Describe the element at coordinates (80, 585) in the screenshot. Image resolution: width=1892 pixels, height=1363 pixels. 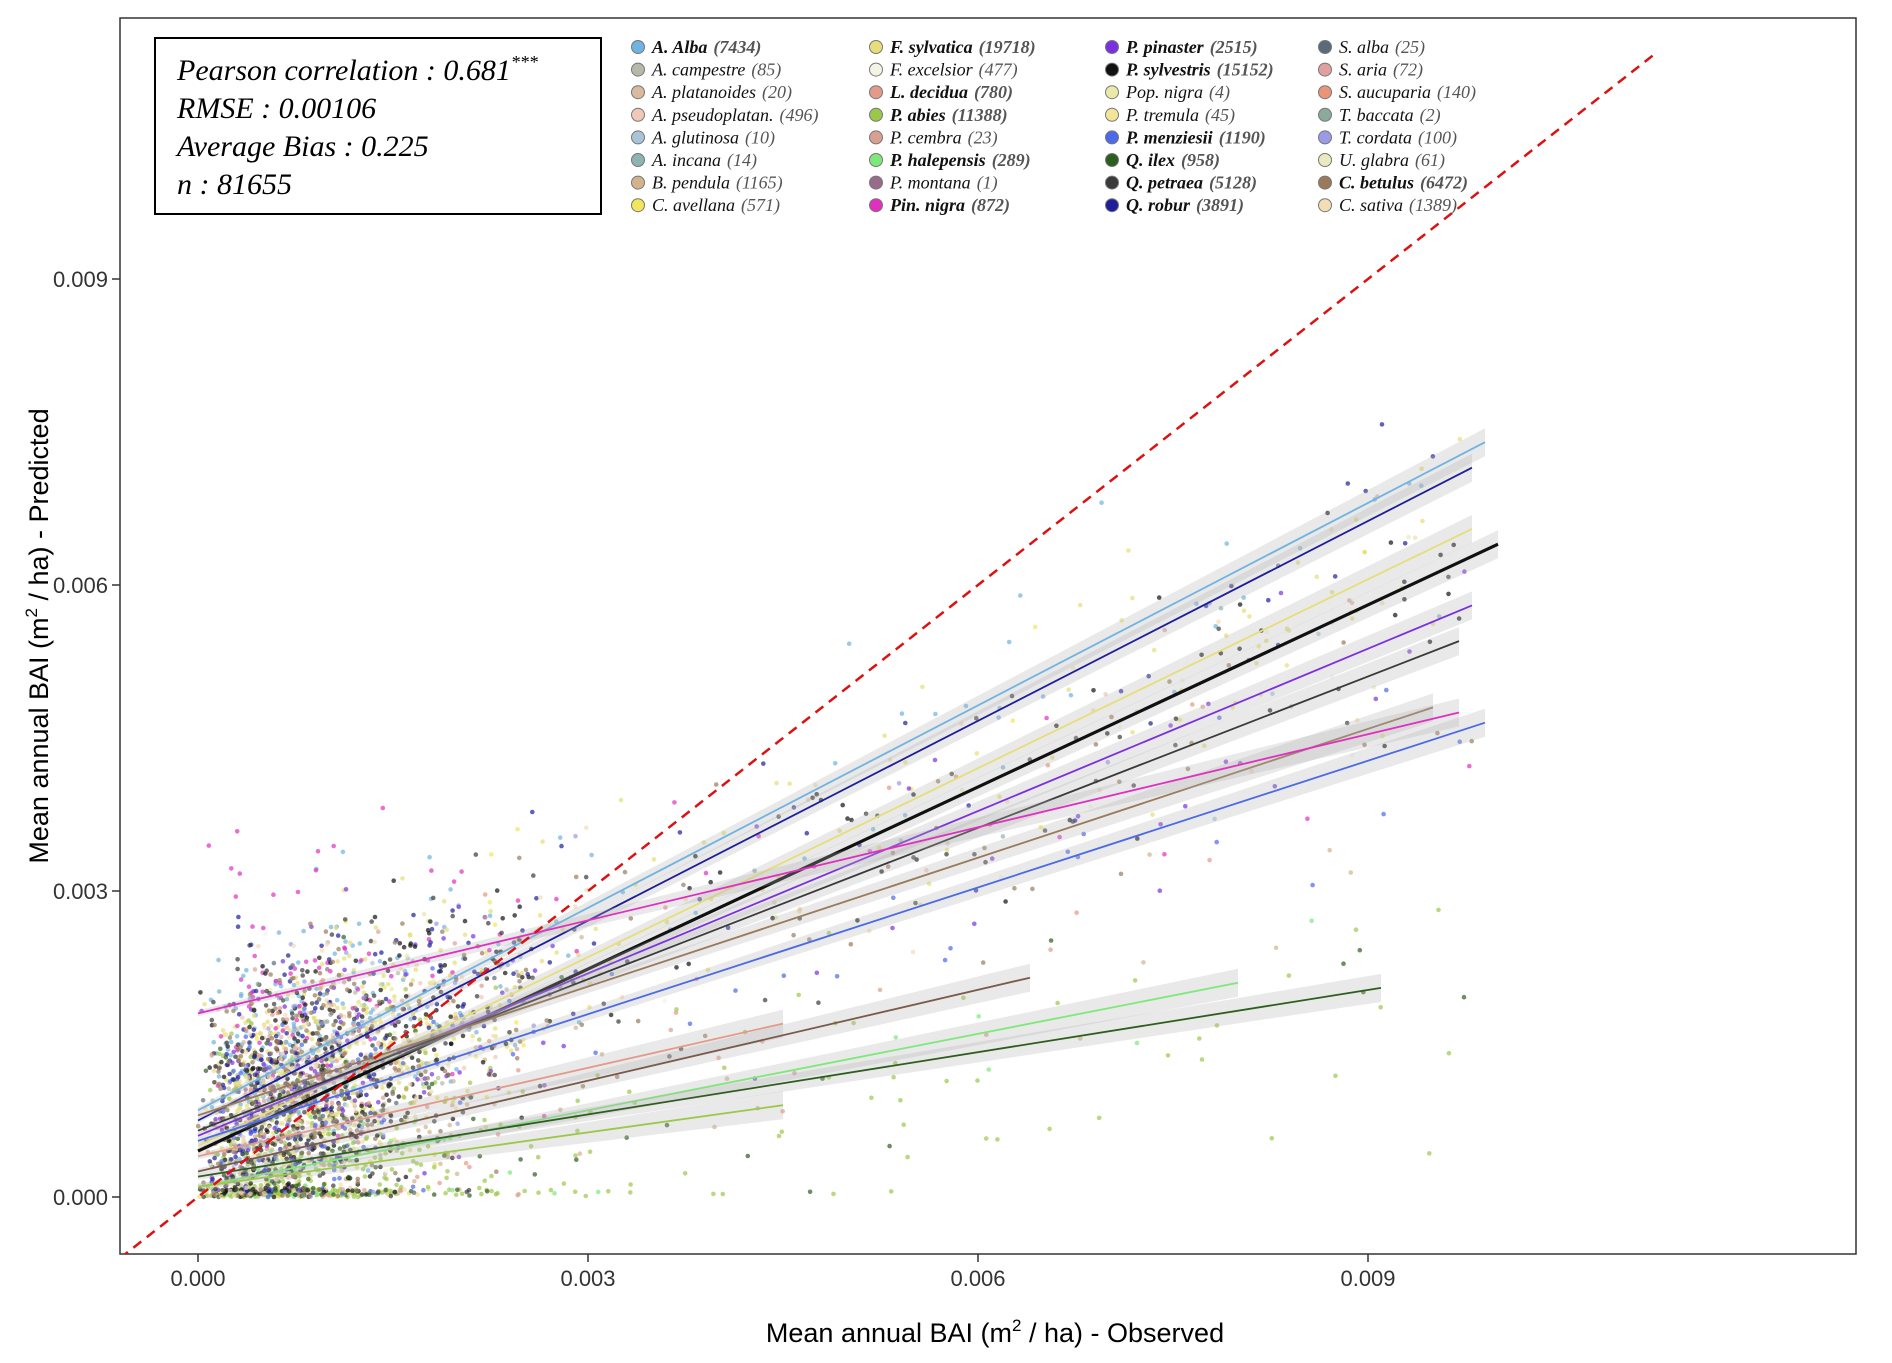
I see `y-tick-label: 0.006` at that location.